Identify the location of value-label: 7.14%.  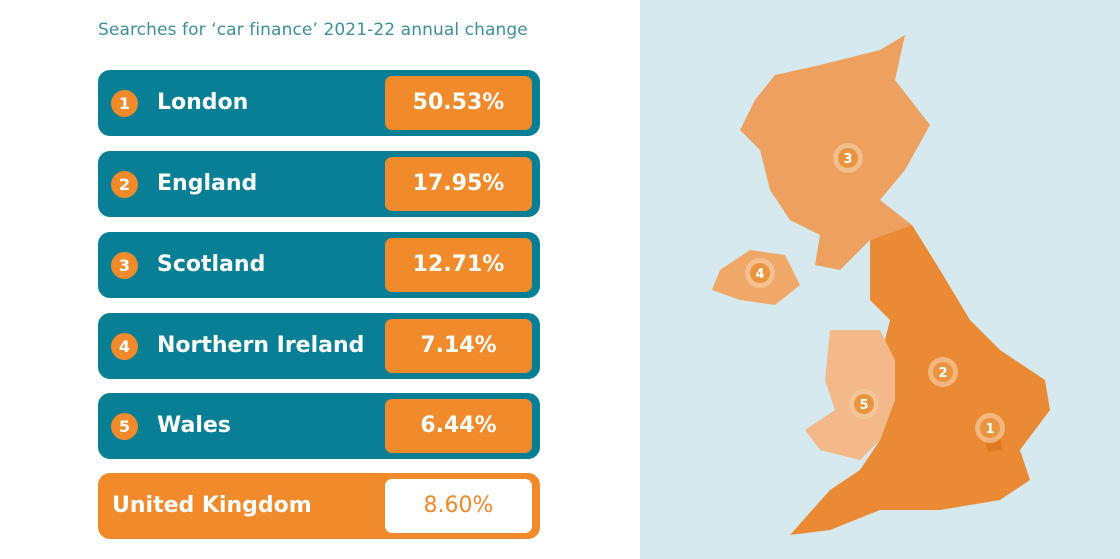
(458, 346).